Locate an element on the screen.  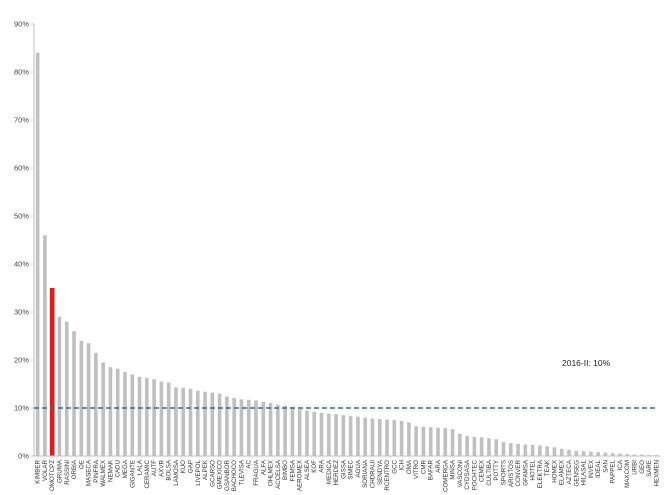
x-tick-label: KOF is located at coordinates (314, 466).